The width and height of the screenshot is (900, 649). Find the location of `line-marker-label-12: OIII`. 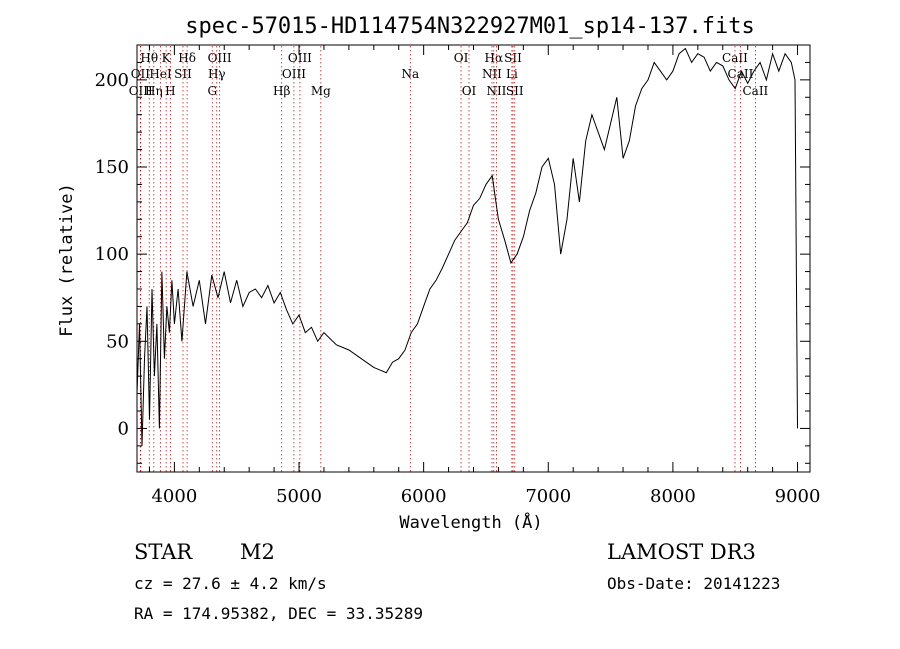

line-marker-label-12: OIII is located at coordinates (300, 58).